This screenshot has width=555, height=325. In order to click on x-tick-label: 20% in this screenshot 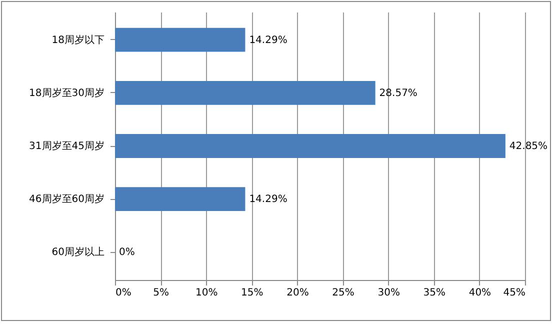, I will do `click(297, 293)`.